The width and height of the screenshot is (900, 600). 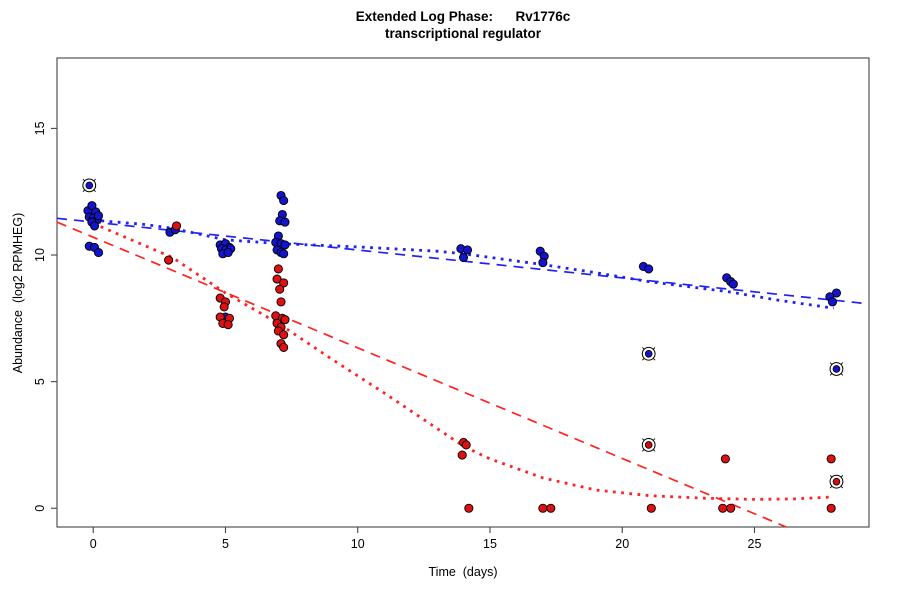 I want to click on x-axis-tick-label: 5, so click(x=225, y=544).